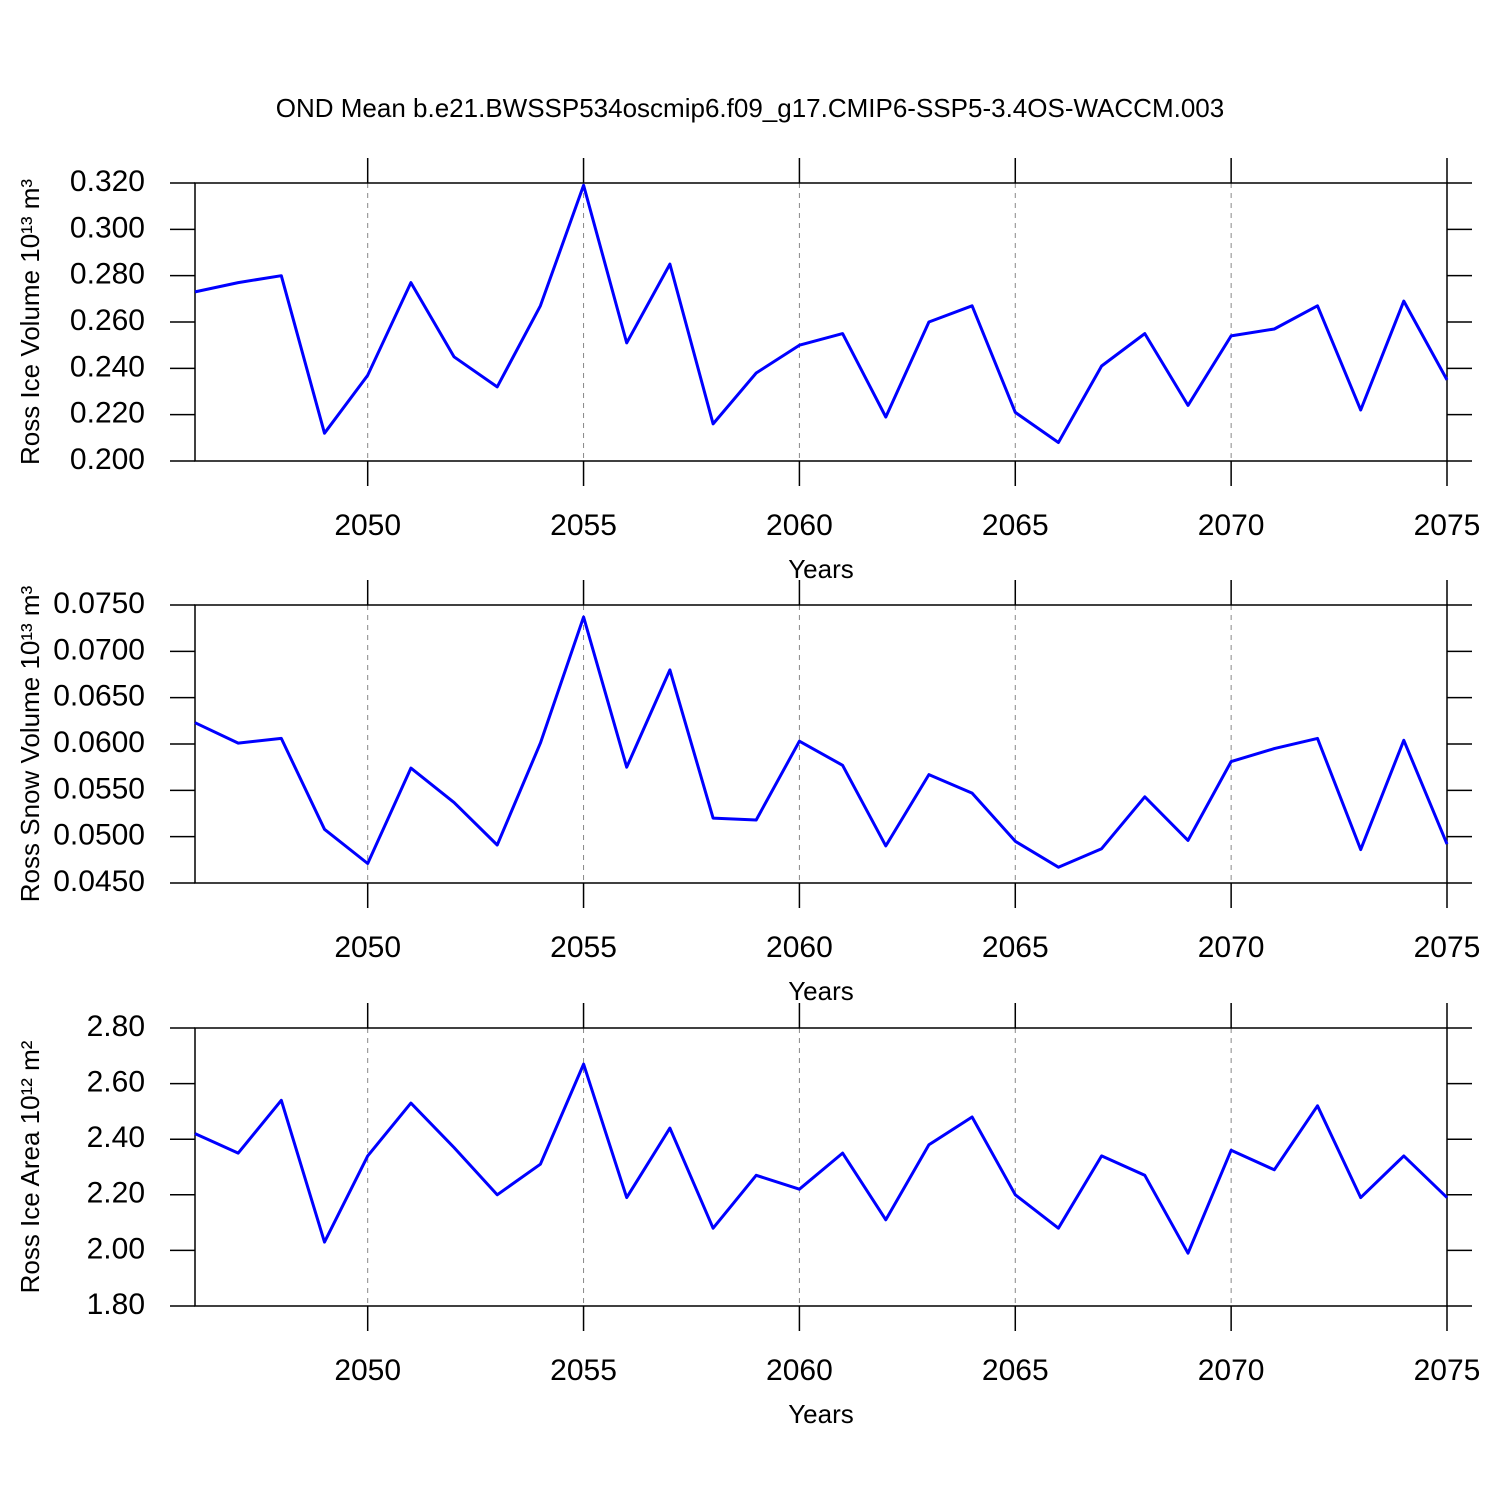 Image resolution: width=1500 pixels, height=1500 pixels. I want to click on y-tick-label: 0.0550, so click(99, 788).